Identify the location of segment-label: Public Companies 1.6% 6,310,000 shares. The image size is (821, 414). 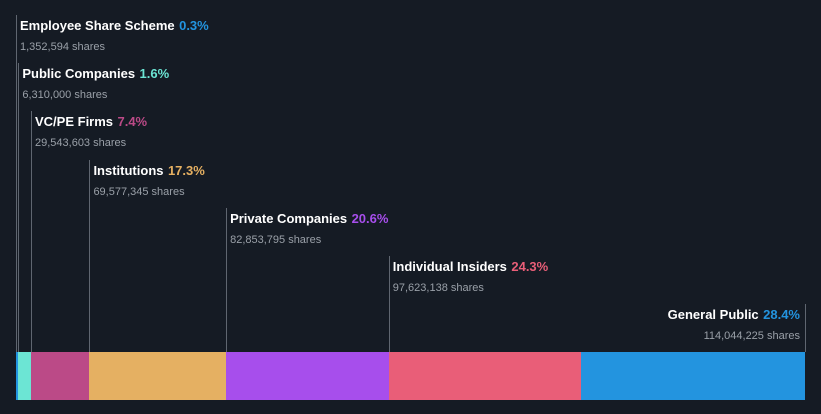
(95, 83).